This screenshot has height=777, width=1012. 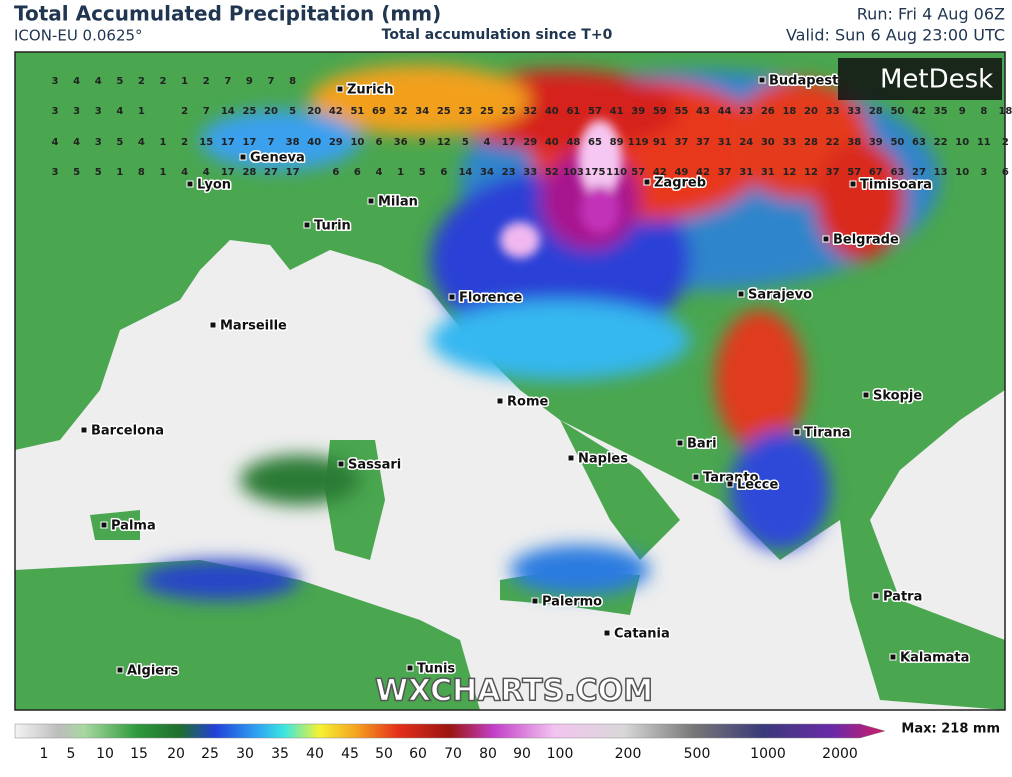 What do you see at coordinates (616, 172) in the screenshot?
I see `grid-value: 110` at bounding box center [616, 172].